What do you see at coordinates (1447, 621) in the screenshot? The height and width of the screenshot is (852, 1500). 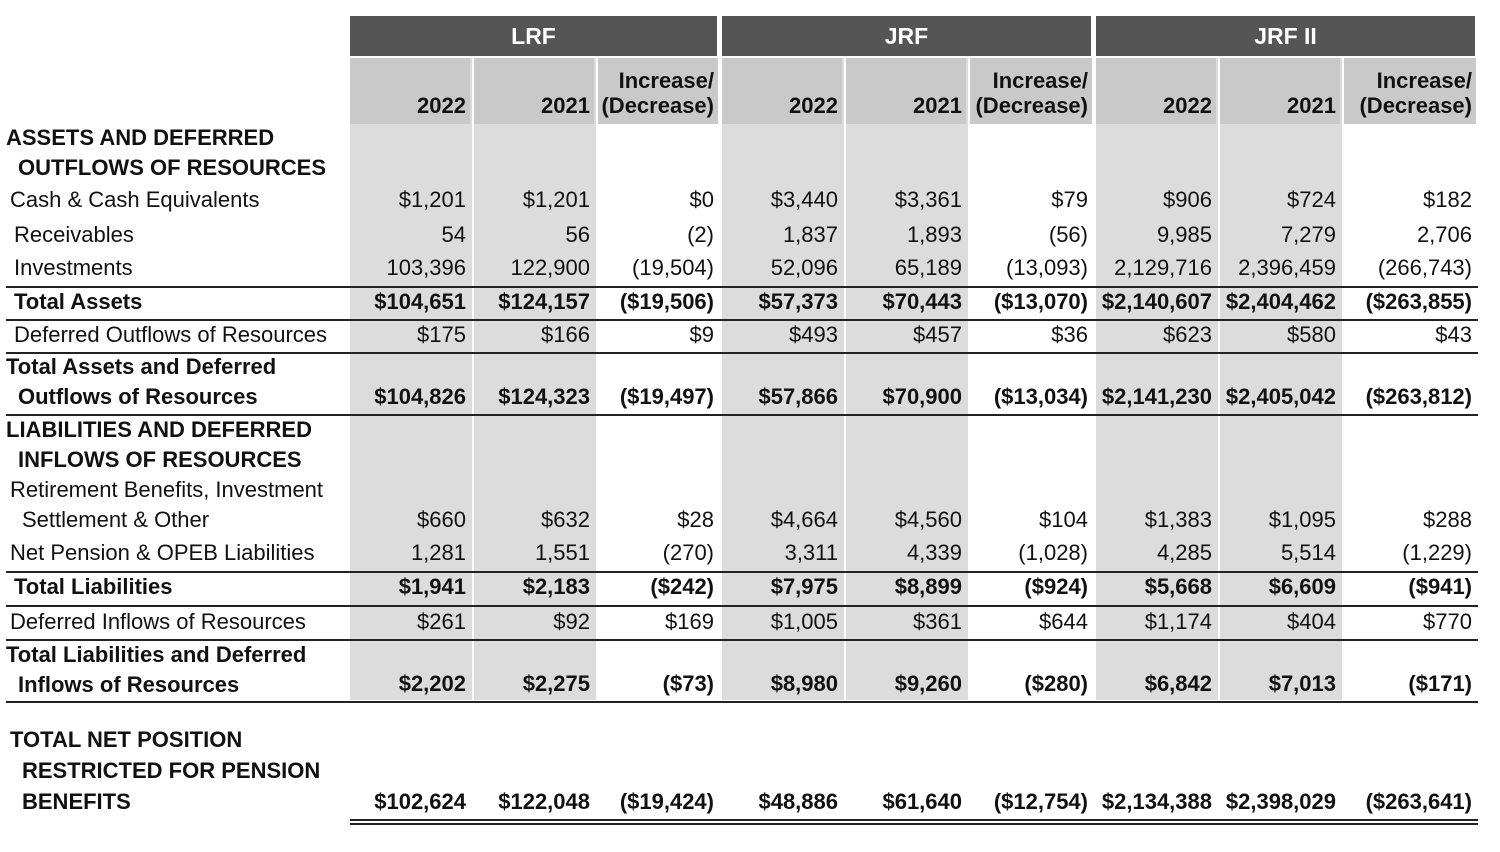 I see `table-cell-value: $770` at bounding box center [1447, 621].